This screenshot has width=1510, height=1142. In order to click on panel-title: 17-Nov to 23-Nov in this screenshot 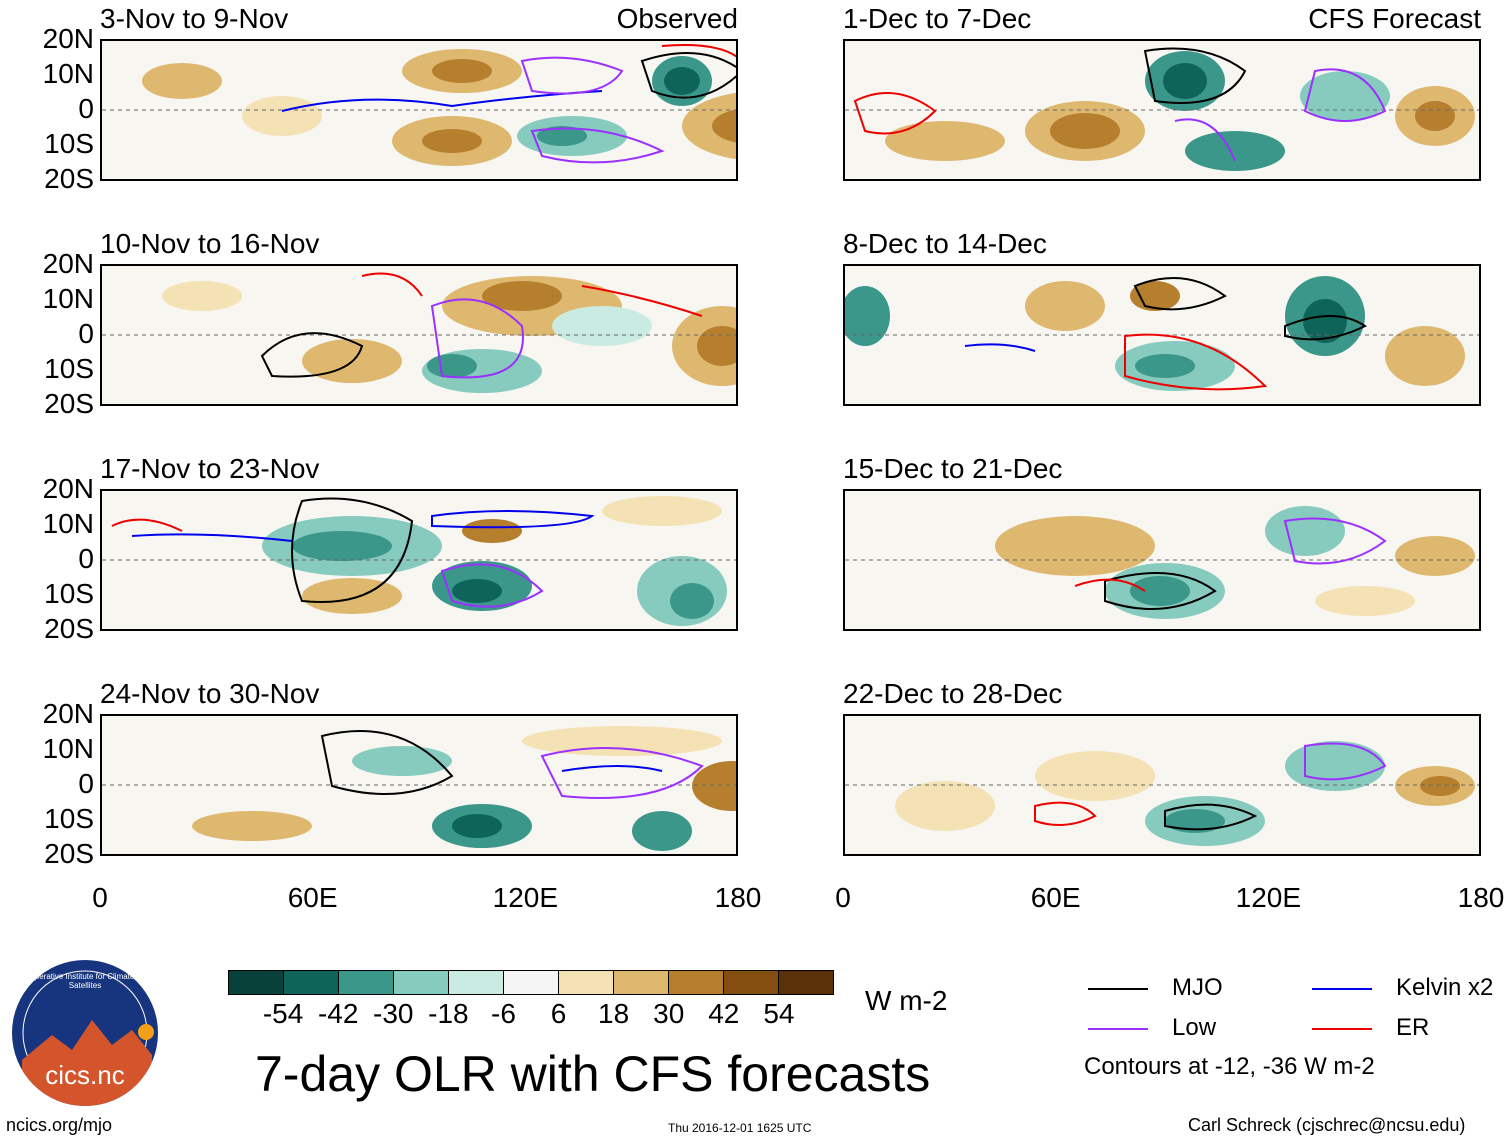, I will do `click(210, 468)`.